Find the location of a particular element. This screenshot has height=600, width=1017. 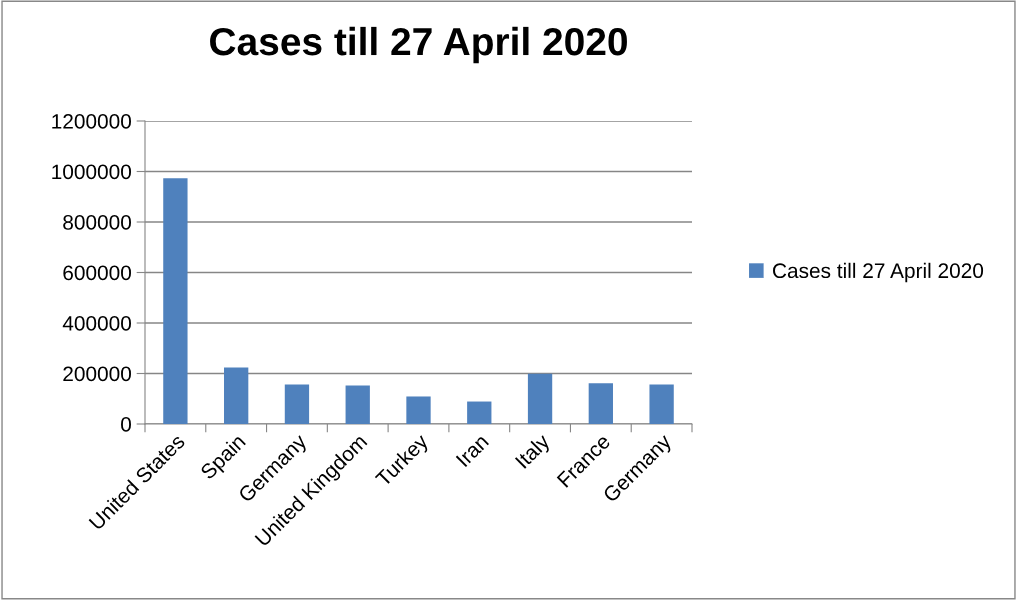

x-tick-label: Iran is located at coordinates (472, 450).